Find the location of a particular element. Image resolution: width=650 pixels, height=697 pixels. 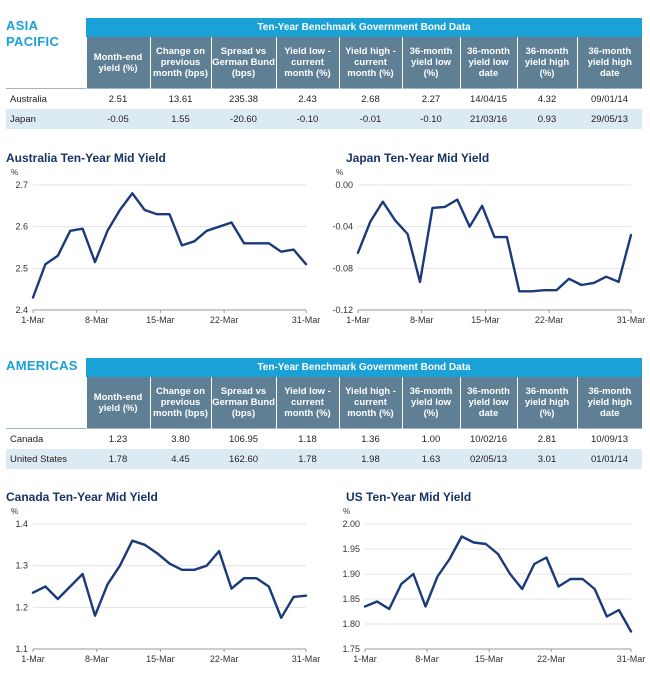

table-cell: 0.93 is located at coordinates (547, 119).